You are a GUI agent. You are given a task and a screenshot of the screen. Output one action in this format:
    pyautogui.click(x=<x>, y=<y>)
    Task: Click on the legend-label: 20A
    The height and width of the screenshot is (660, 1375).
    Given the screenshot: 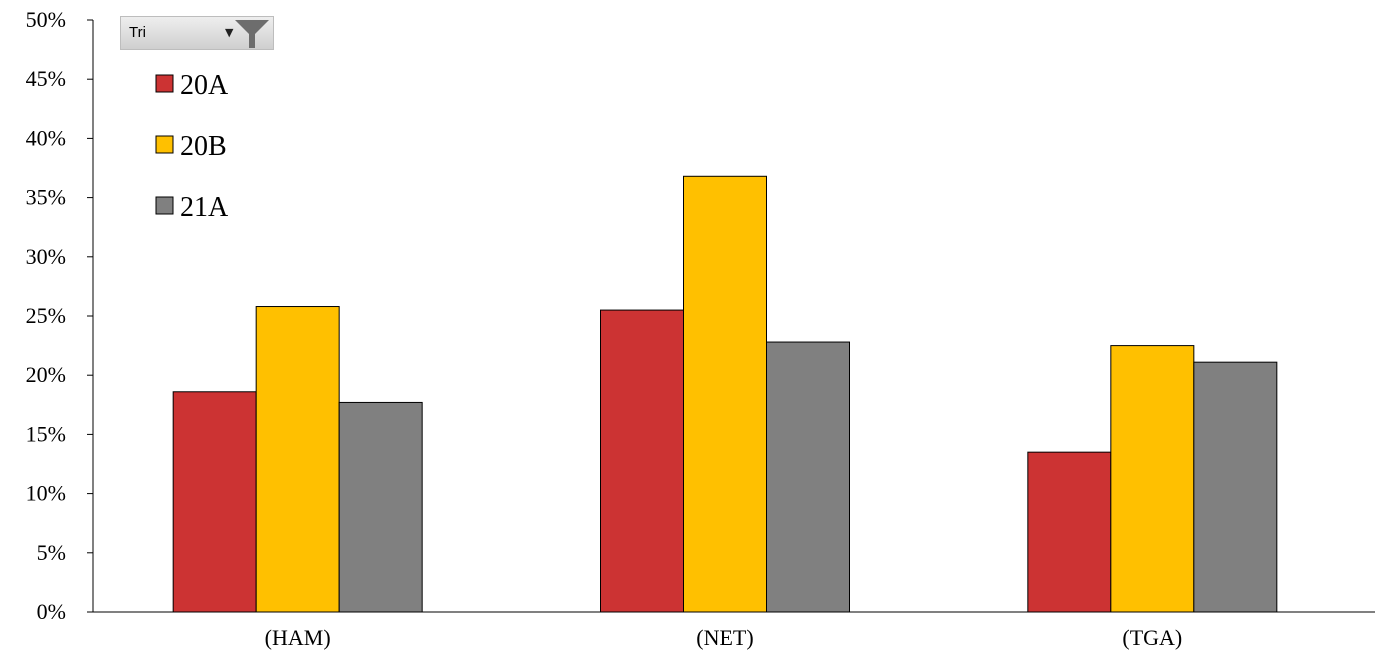 What is the action you would take?
    pyautogui.click(x=204, y=85)
    